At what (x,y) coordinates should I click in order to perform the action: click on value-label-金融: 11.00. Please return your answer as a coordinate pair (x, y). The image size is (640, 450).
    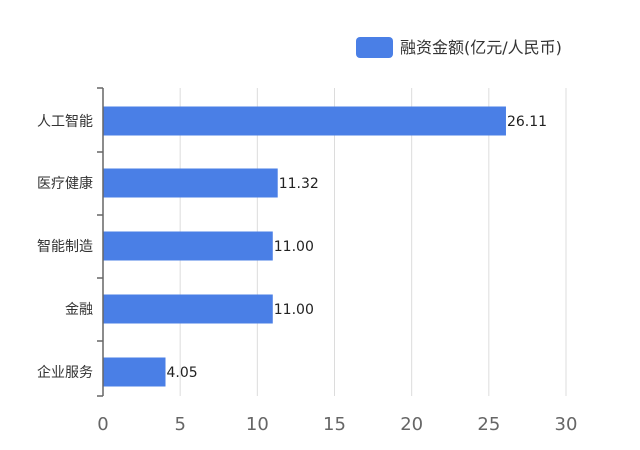
    Looking at the image, I should click on (294, 310).